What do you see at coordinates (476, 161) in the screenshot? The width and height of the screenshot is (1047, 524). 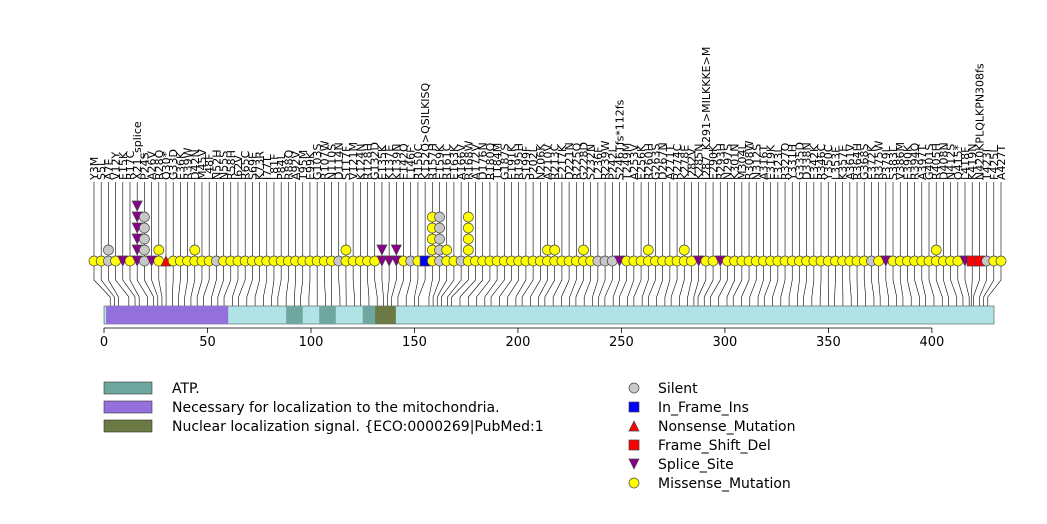 I see `mutation-label: A172V` at bounding box center [476, 161].